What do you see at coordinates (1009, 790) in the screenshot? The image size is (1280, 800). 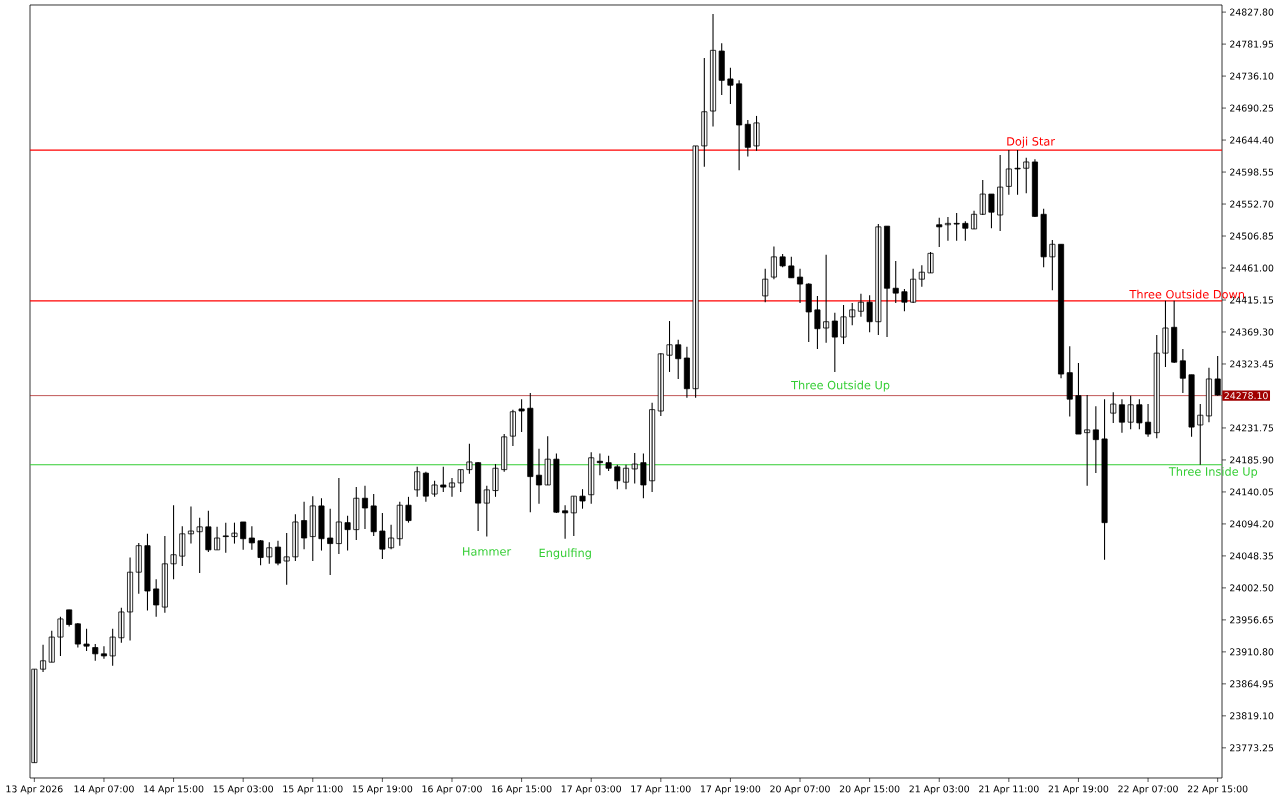 I see `x-tick-label: 21 Apr 11:00` at bounding box center [1009, 790].